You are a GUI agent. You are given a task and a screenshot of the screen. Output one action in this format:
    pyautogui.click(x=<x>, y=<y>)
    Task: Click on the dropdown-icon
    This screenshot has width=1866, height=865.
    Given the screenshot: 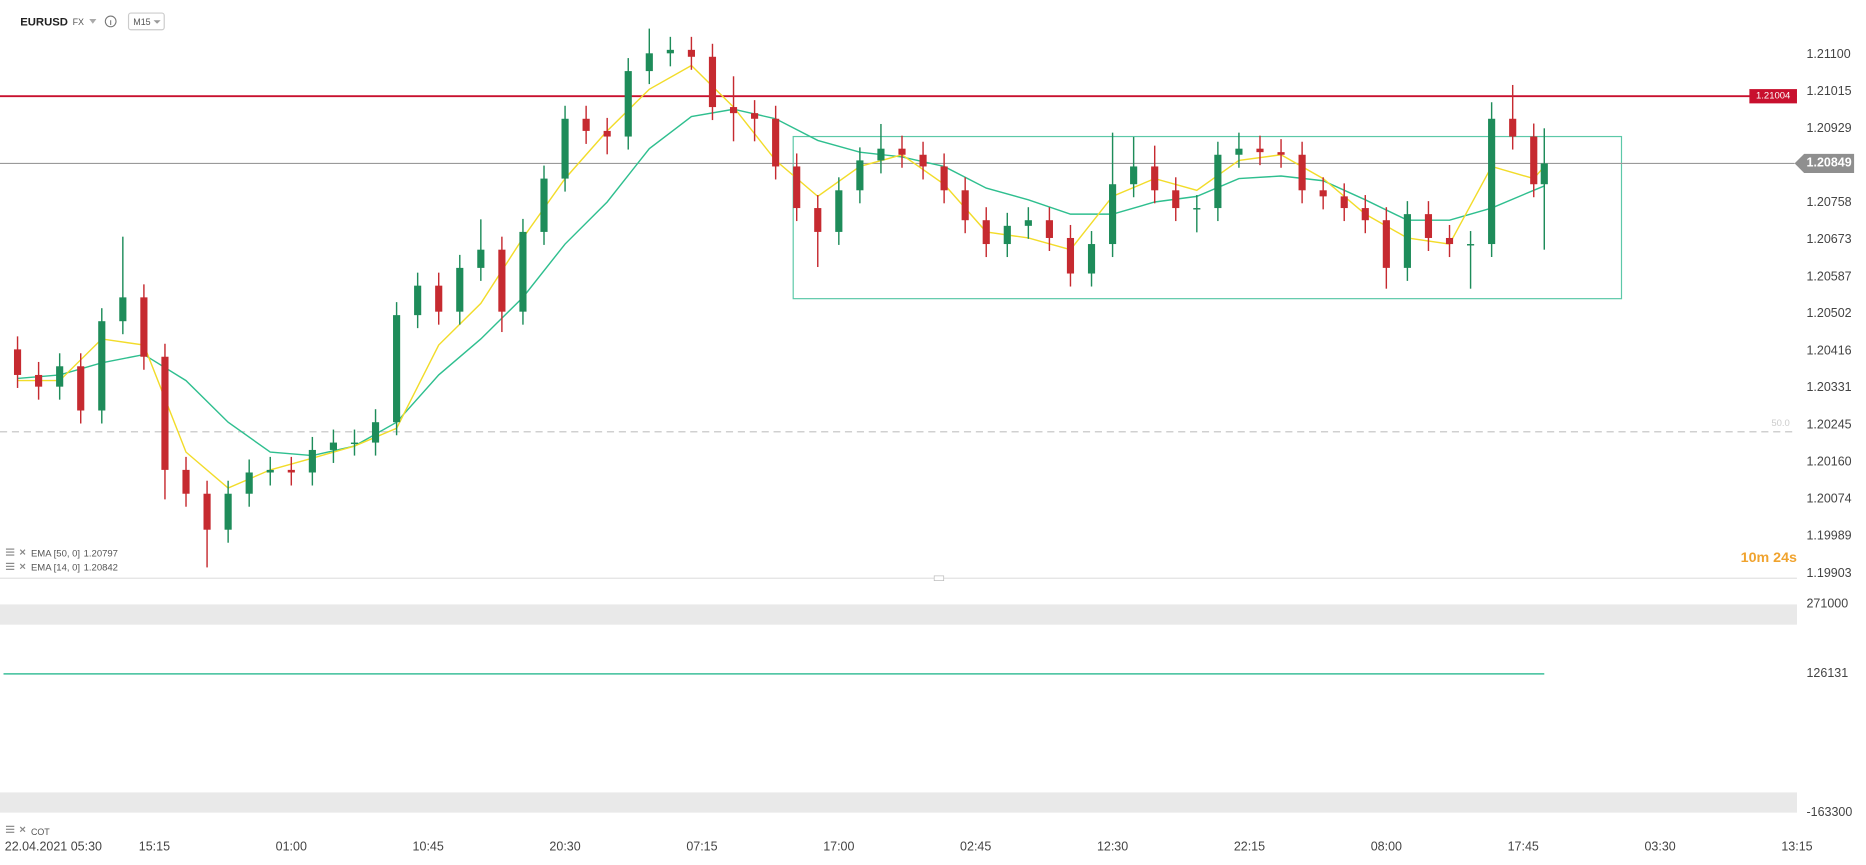 What is the action you would take?
    pyautogui.click(x=93, y=21)
    